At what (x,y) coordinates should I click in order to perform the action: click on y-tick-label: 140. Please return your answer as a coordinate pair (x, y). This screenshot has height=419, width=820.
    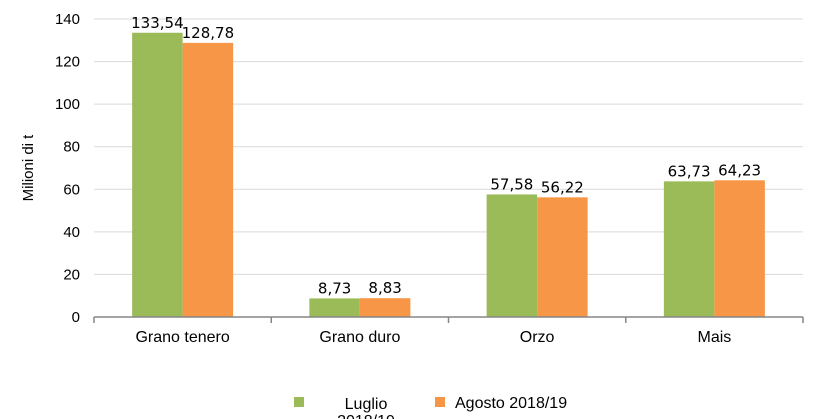
    Looking at the image, I should click on (67, 19).